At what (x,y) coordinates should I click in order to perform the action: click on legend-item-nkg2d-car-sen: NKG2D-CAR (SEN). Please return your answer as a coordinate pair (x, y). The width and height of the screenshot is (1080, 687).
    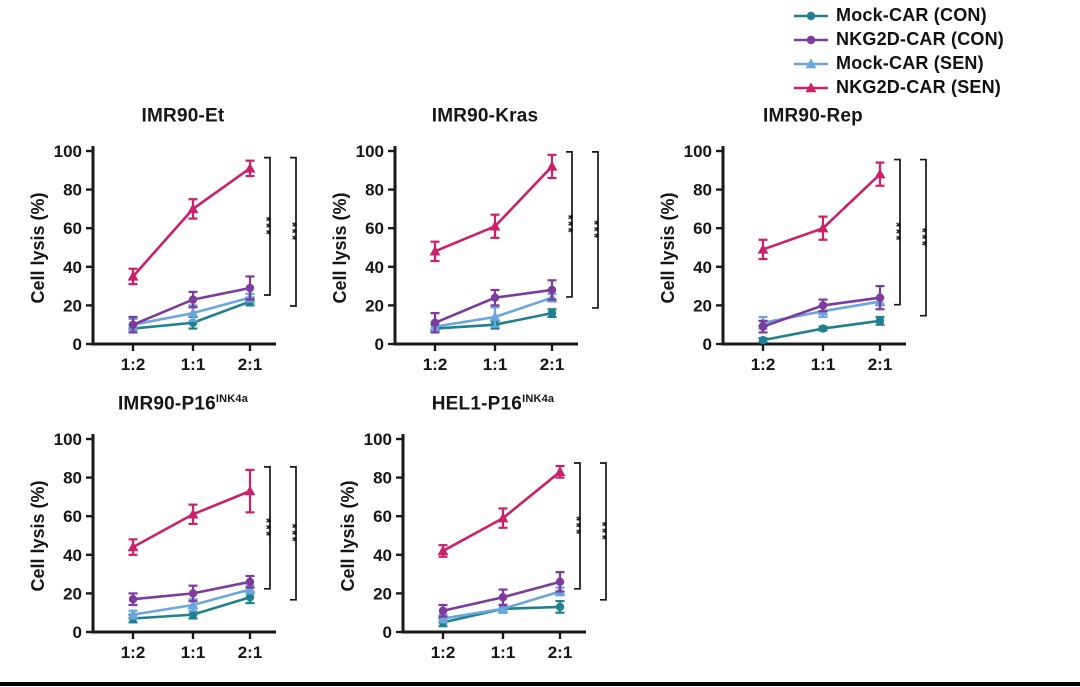
    Looking at the image, I should click on (898, 87).